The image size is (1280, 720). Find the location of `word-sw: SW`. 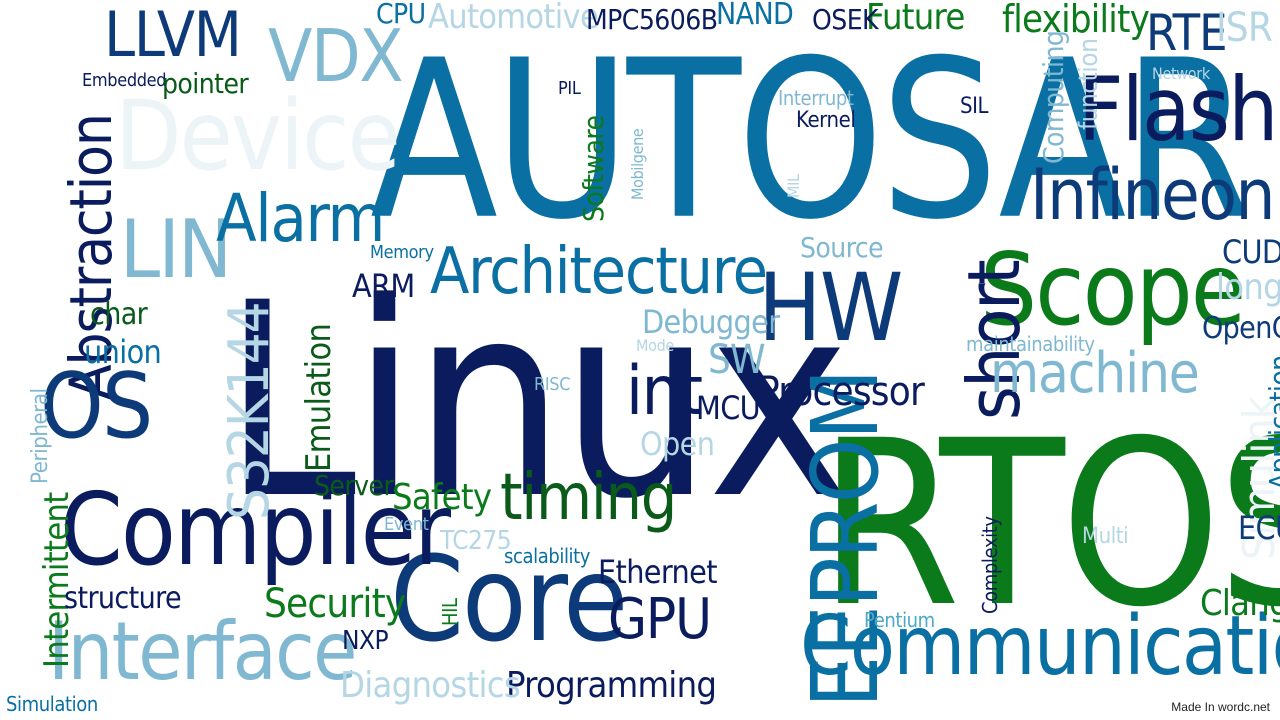

word-sw: SW is located at coordinates (737, 360).